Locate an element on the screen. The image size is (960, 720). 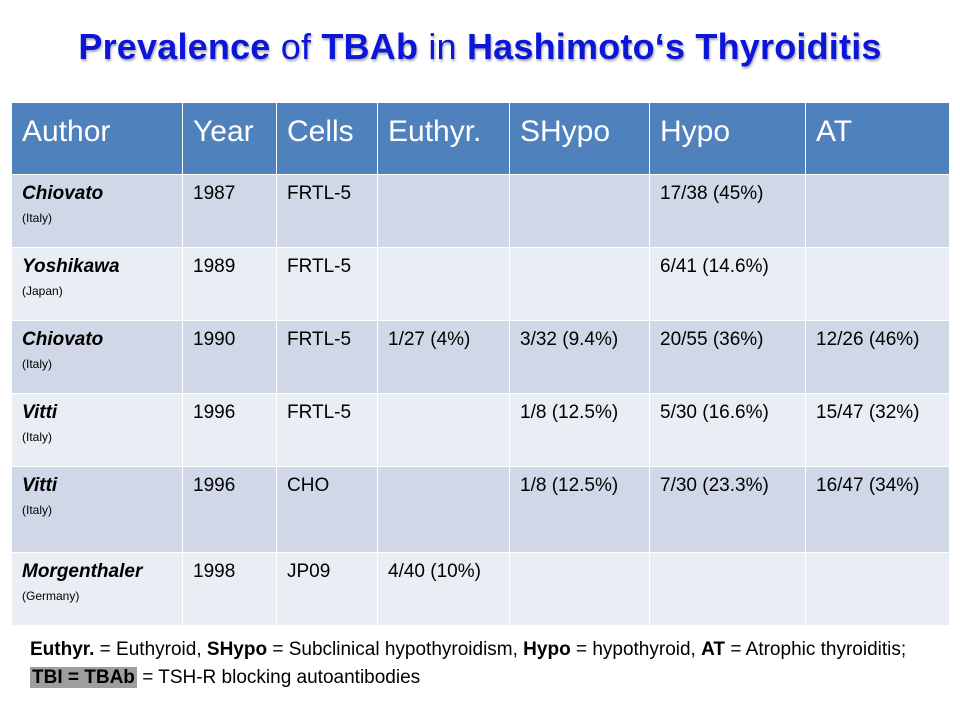
table-row: Chiovato (Italy) 1987 FRTL-5 17/38 (45%) is located at coordinates (480, 211).